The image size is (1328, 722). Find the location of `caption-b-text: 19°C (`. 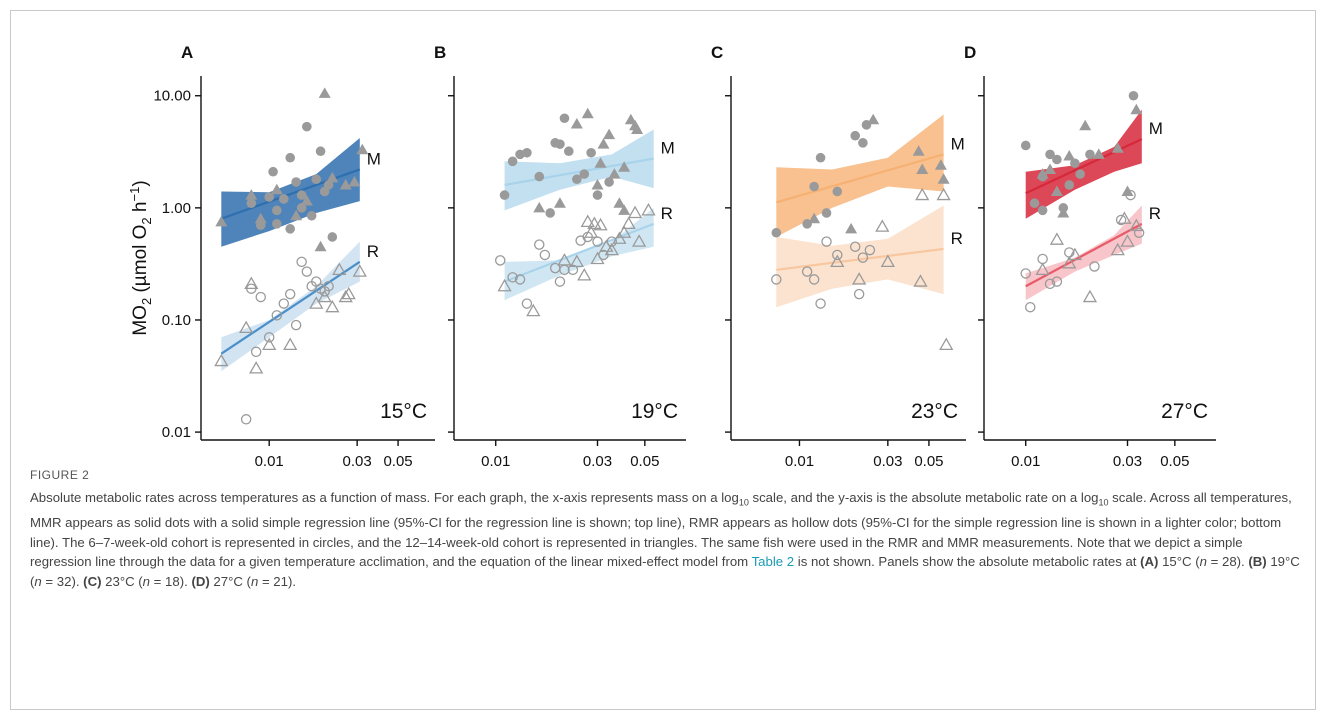

caption-b-text: 19°C ( is located at coordinates (665, 571).